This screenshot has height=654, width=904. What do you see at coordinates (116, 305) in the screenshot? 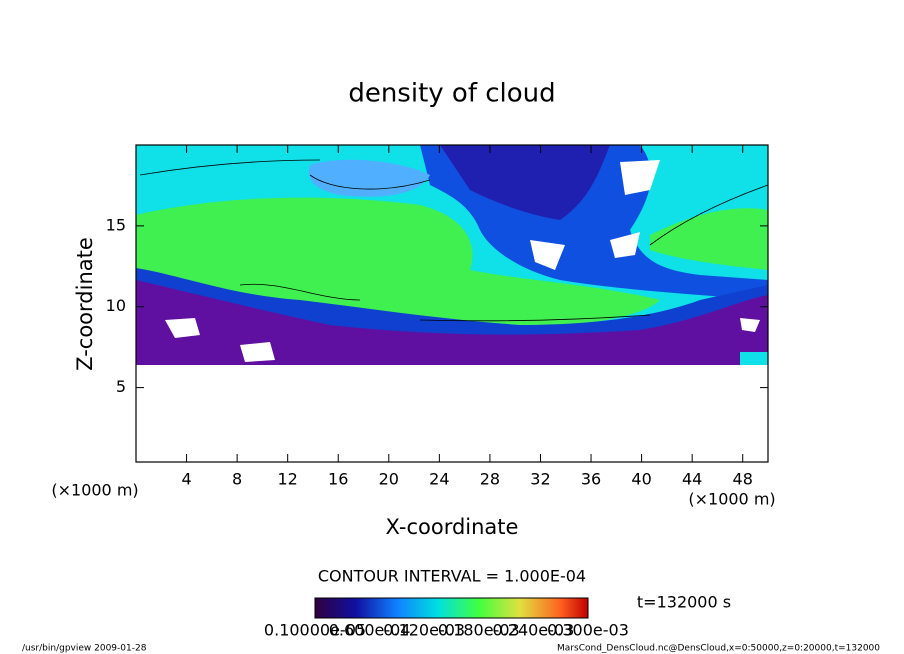
I see `y-tick-label: 10` at bounding box center [116, 305].